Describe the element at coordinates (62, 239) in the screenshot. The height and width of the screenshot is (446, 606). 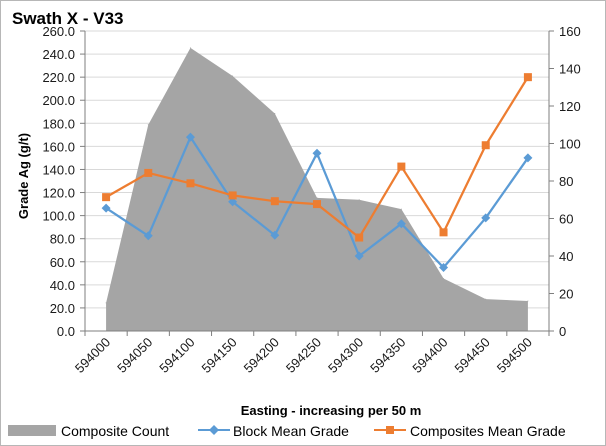
I see `y-tick-label: 80.0` at that location.